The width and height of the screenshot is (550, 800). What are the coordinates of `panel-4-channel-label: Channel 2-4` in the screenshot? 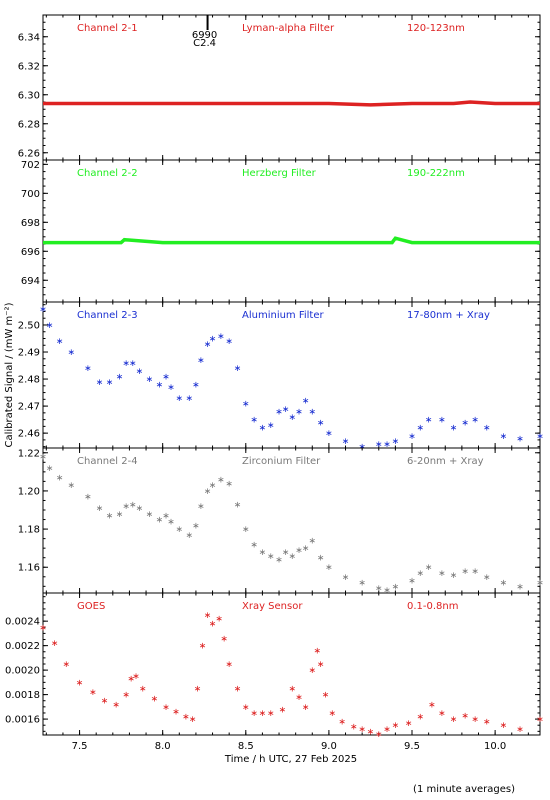 It's located at (107, 461).